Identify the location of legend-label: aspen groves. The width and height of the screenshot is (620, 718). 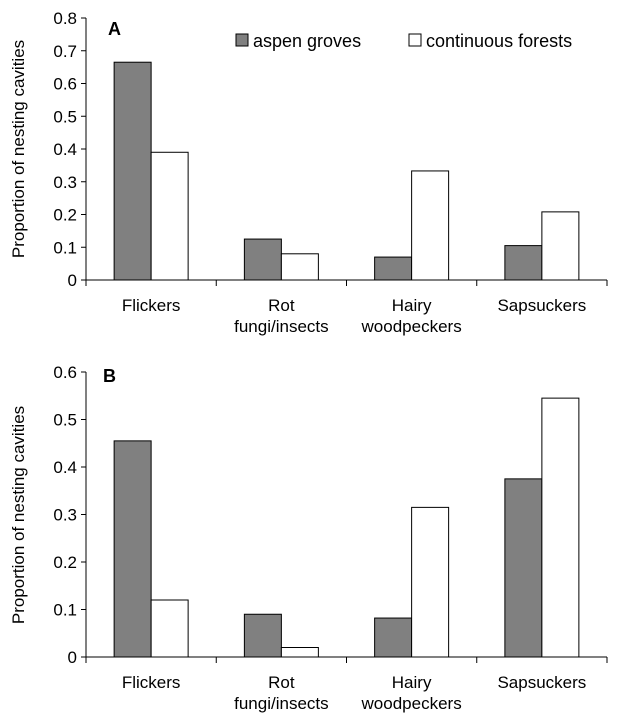
(307, 41).